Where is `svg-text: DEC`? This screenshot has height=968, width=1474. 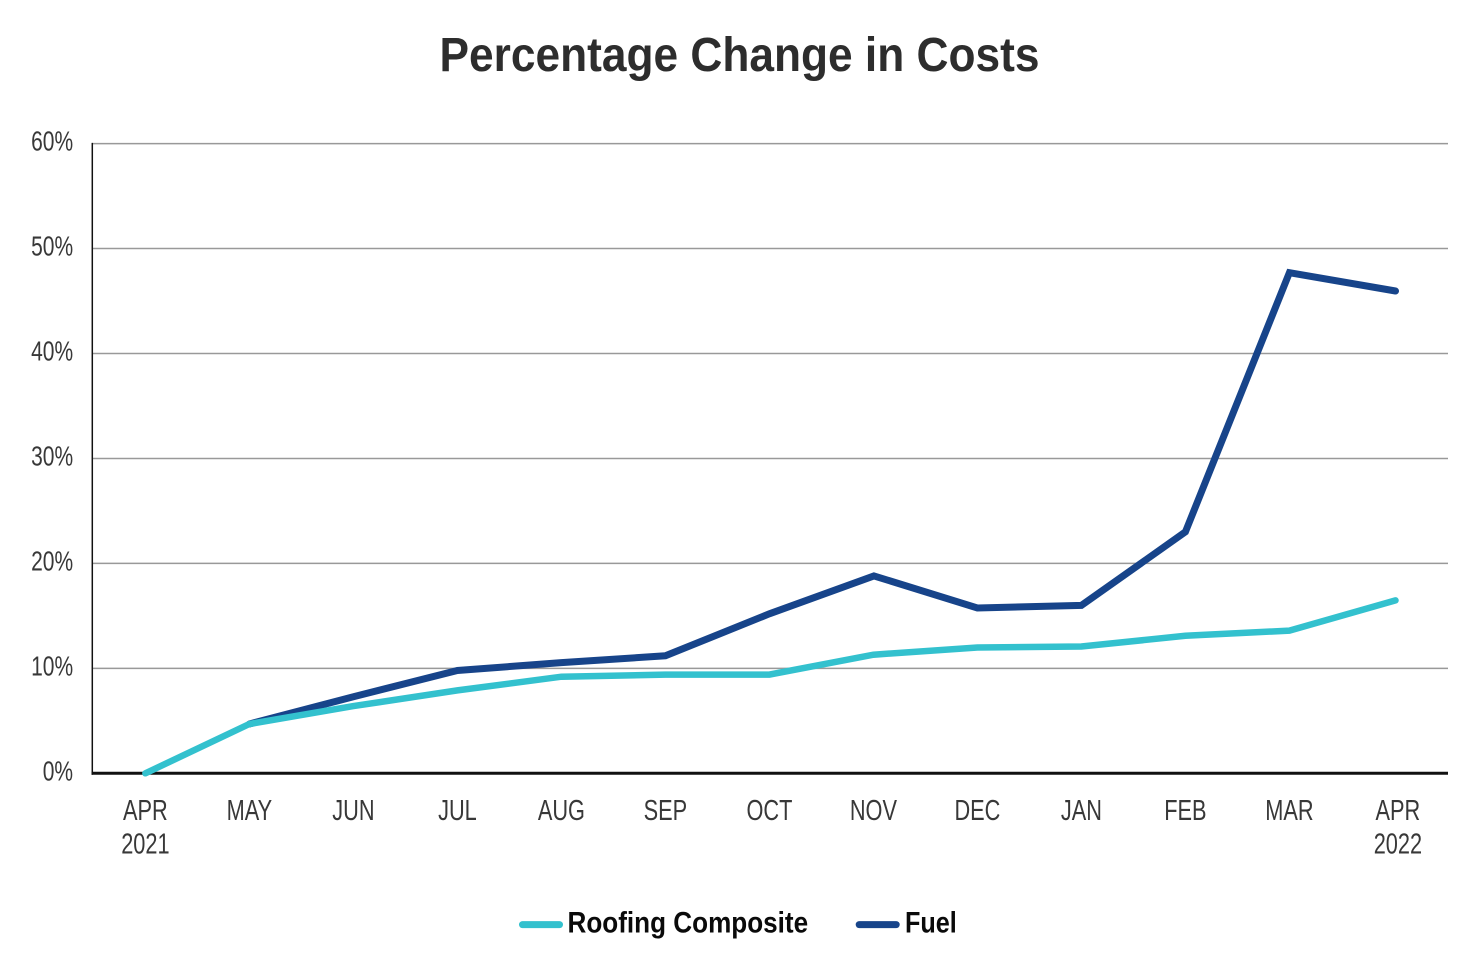 svg-text: DEC is located at coordinates (977, 811).